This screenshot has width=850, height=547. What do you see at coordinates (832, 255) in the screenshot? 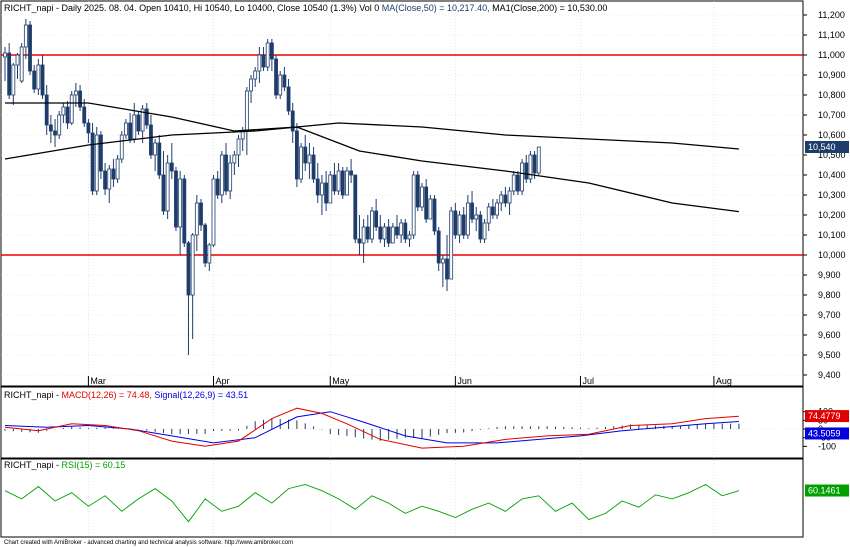
I see `price-tick-label: 10,000` at bounding box center [832, 255].